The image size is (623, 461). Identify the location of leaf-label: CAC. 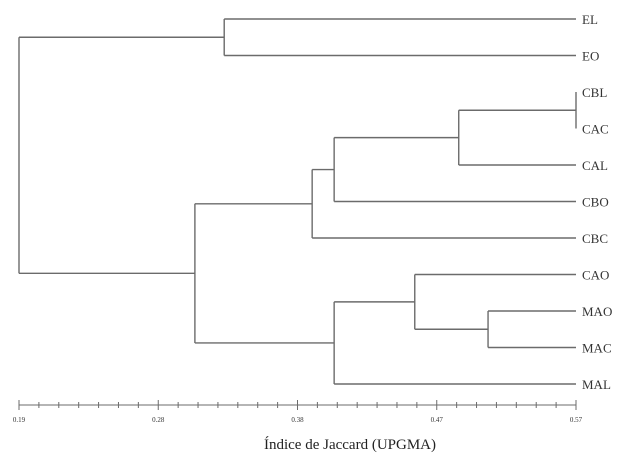
(595, 129).